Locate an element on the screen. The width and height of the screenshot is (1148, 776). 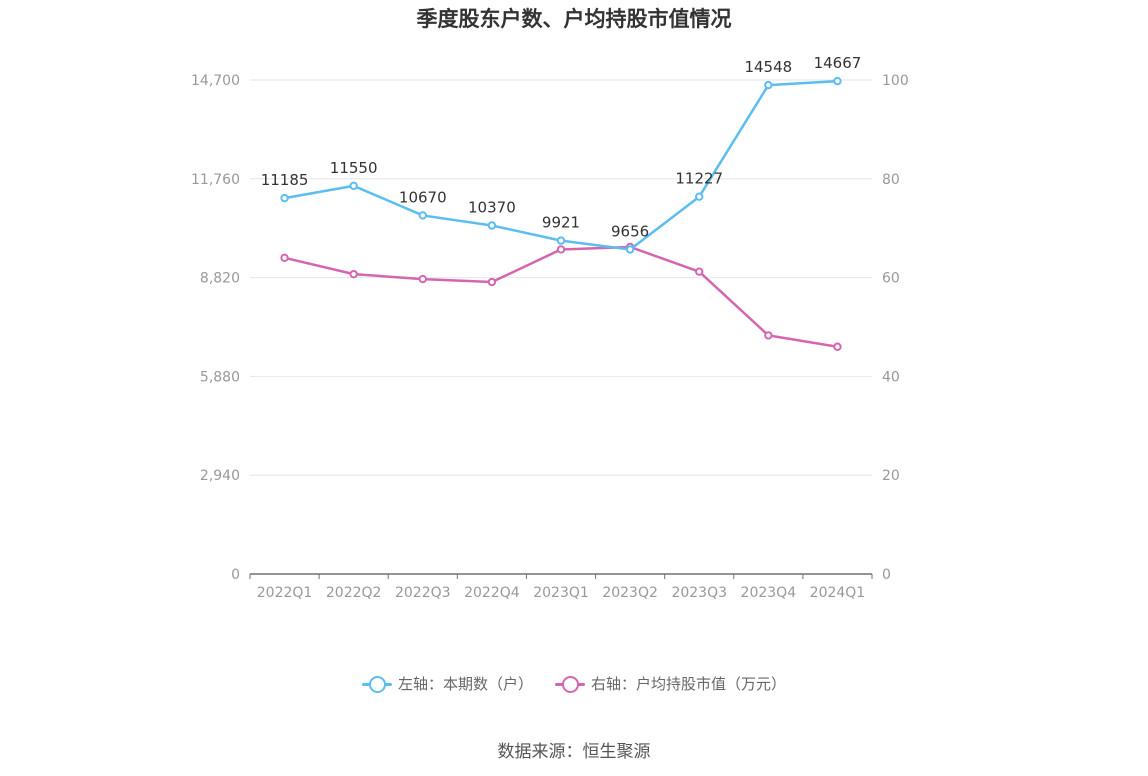
right-axis-tick-label: 100 is located at coordinates (895, 81).